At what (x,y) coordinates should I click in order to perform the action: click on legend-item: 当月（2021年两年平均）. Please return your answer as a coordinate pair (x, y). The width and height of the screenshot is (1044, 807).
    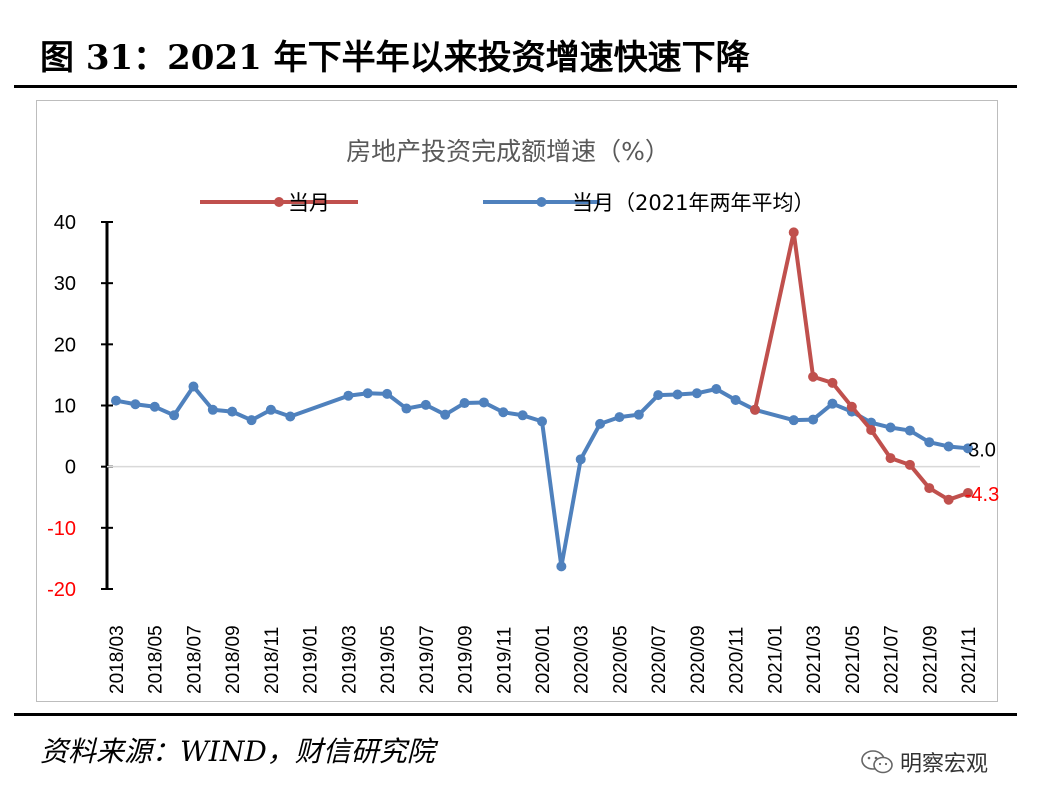
    Looking at the image, I should click on (648, 203).